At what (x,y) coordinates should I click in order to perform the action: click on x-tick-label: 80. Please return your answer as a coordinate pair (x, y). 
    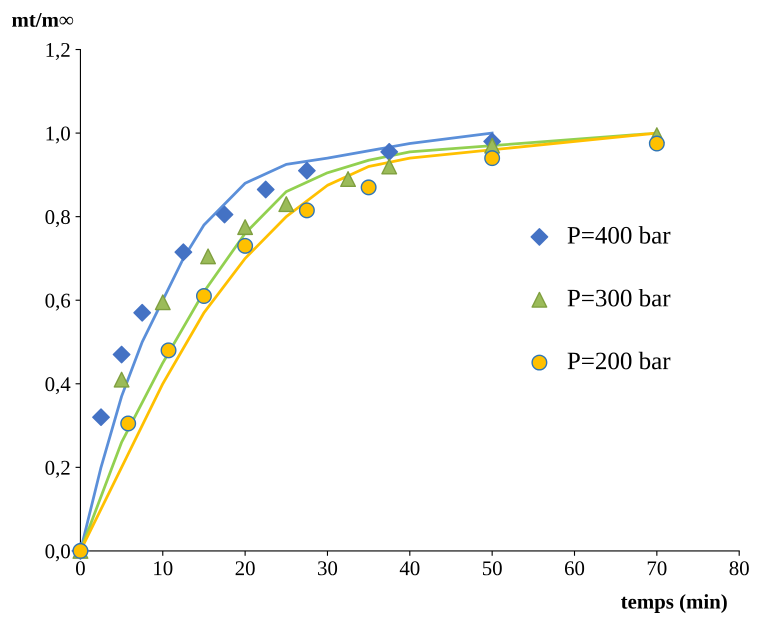
    Looking at the image, I should click on (739, 568).